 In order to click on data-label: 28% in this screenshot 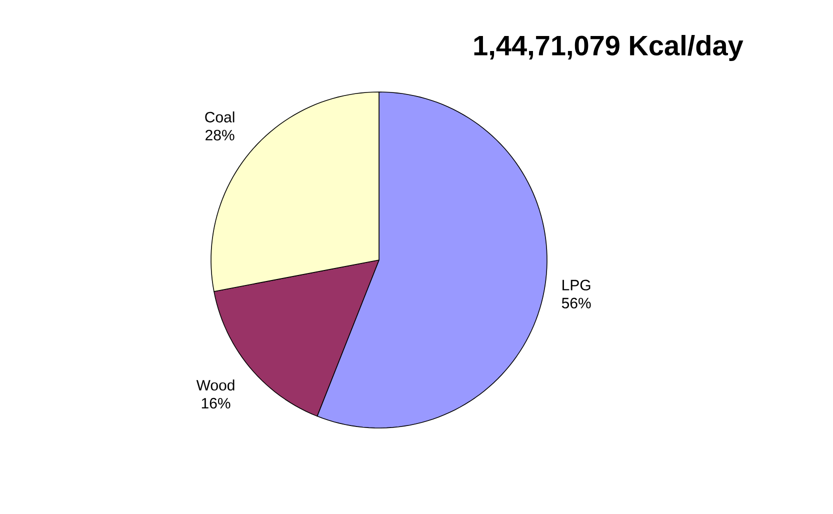, I will do `click(220, 135)`.